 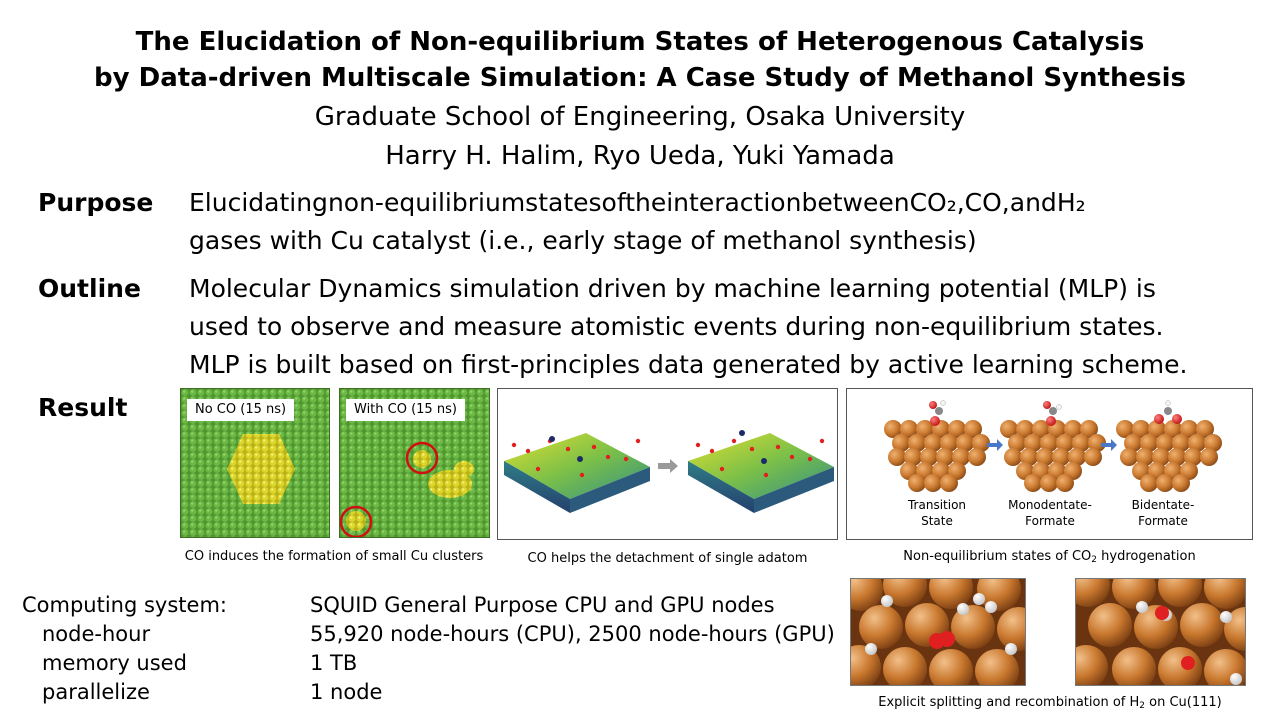 I want to click on purpose-word: CO₂,, so click(x=937, y=202).